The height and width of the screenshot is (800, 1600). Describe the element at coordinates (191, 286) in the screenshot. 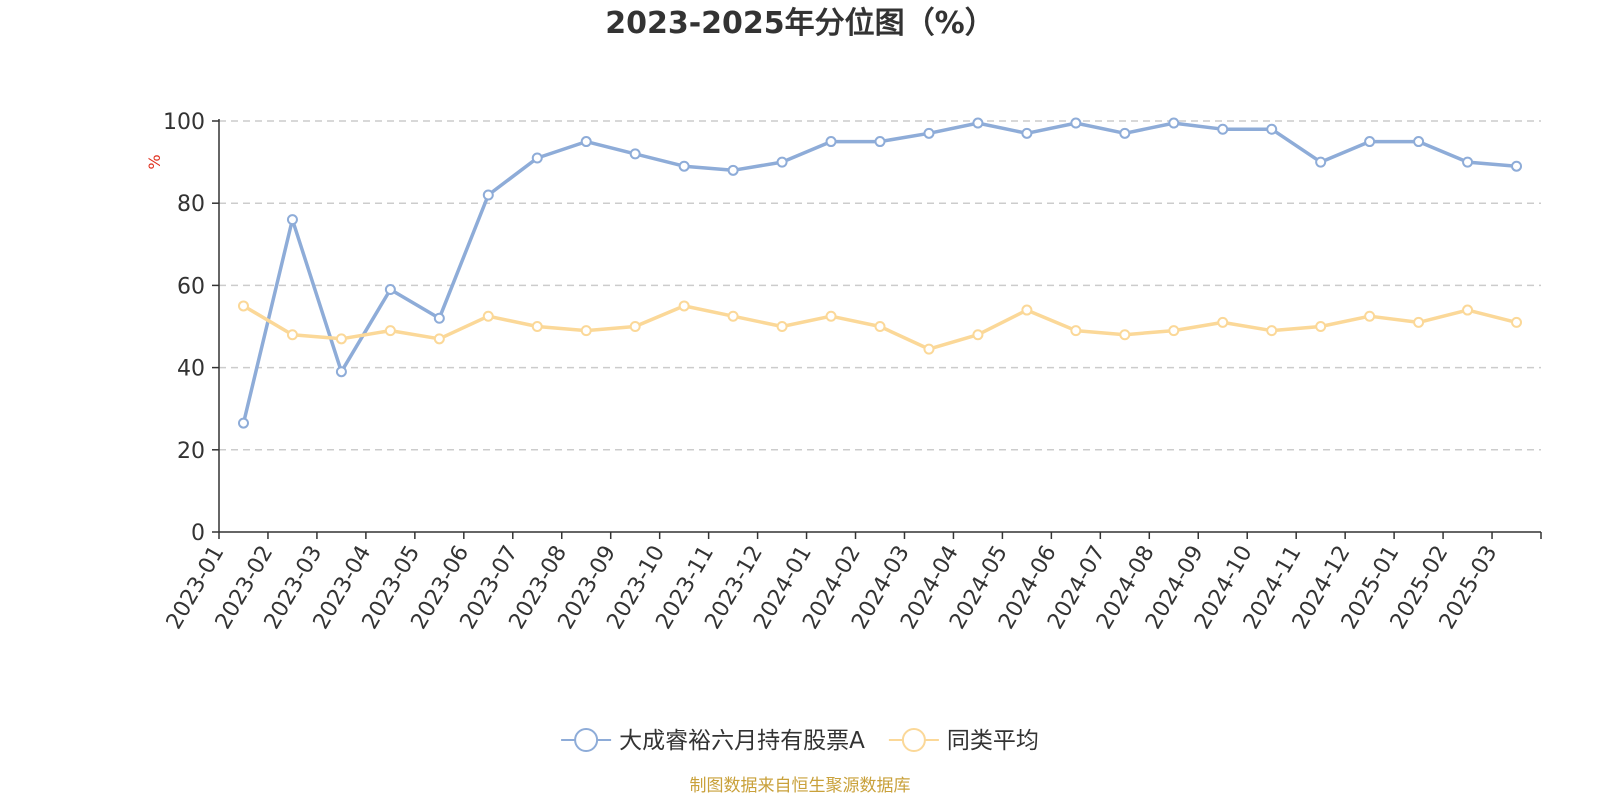

I see `y-tick-label-60: 60` at that location.